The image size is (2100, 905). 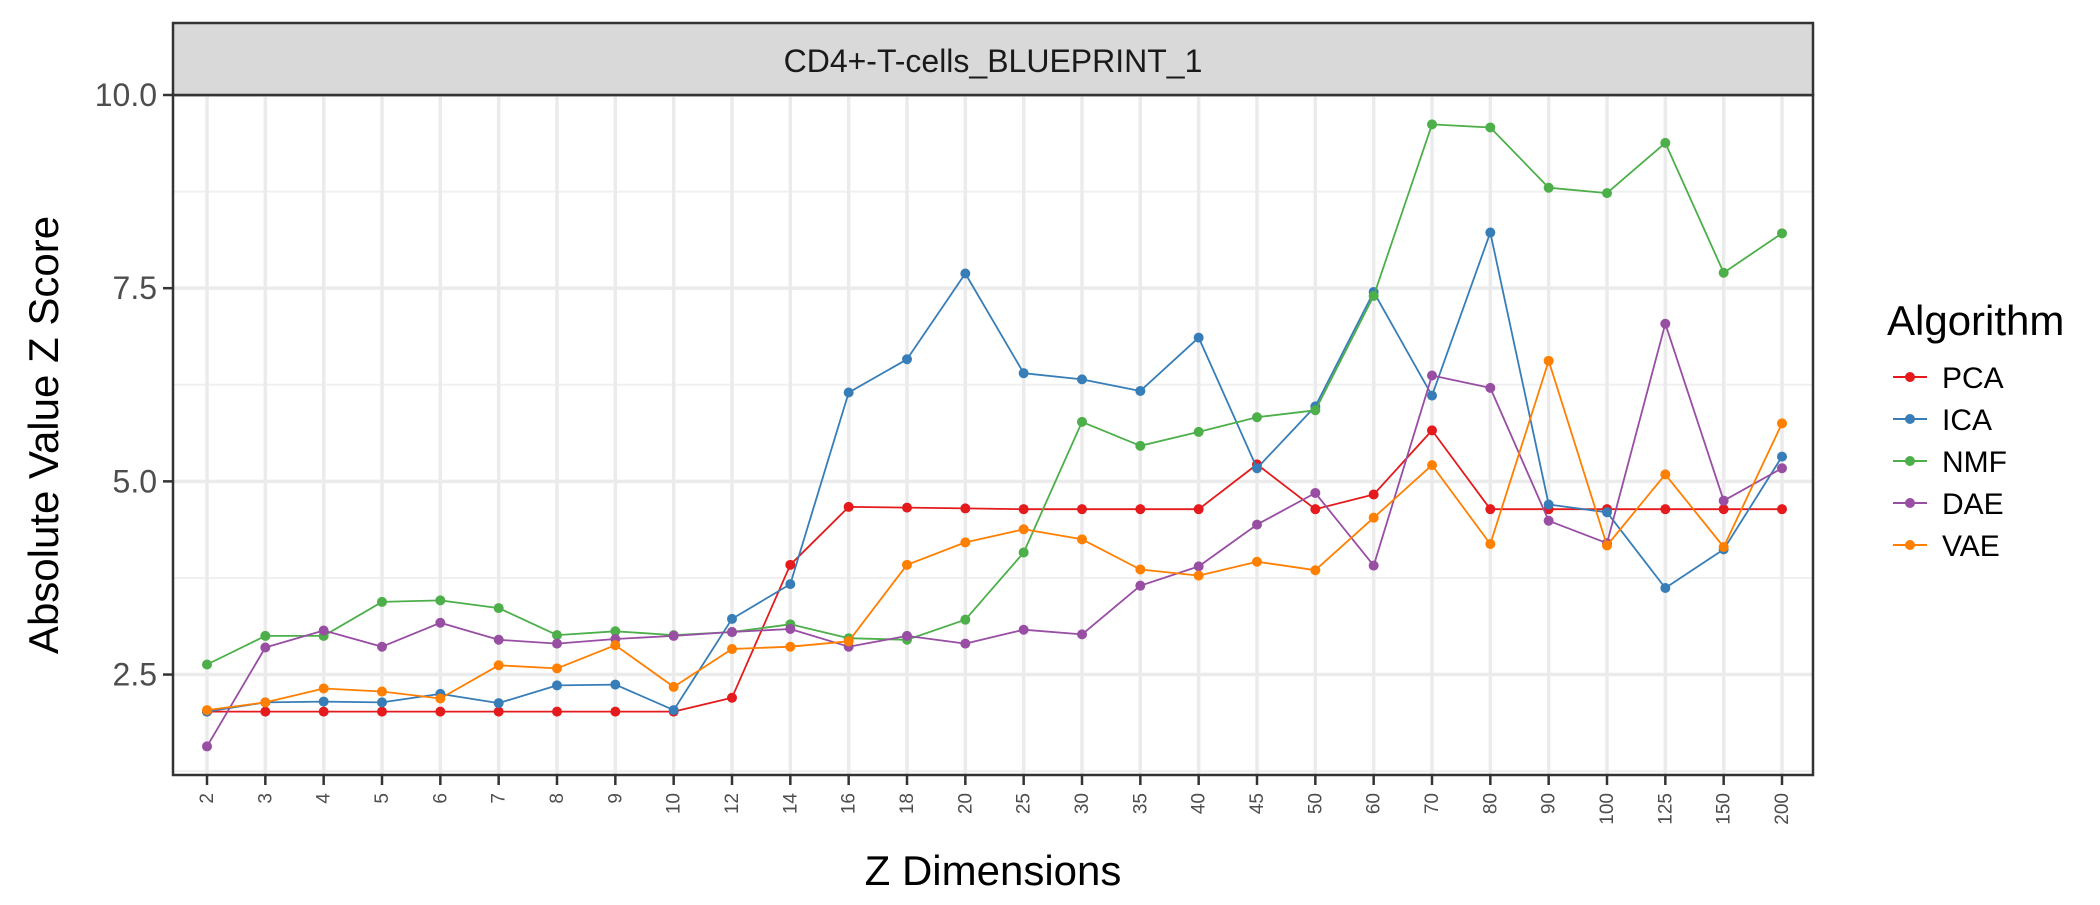 I want to click on x-tick-label: 80, so click(x=1490, y=803).